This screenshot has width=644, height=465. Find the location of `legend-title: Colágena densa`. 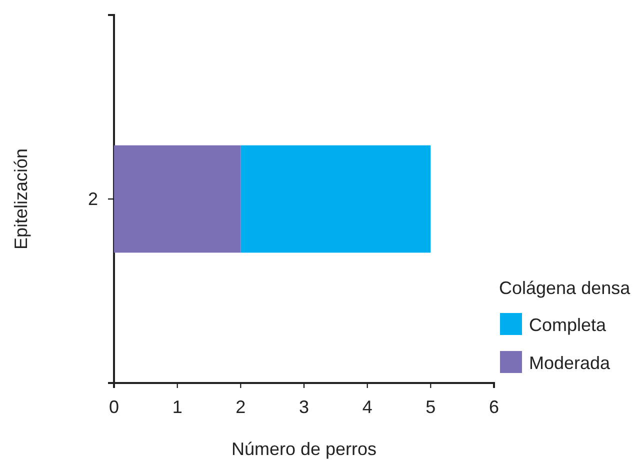

legend-title: Colágena densa is located at coordinates (565, 288).